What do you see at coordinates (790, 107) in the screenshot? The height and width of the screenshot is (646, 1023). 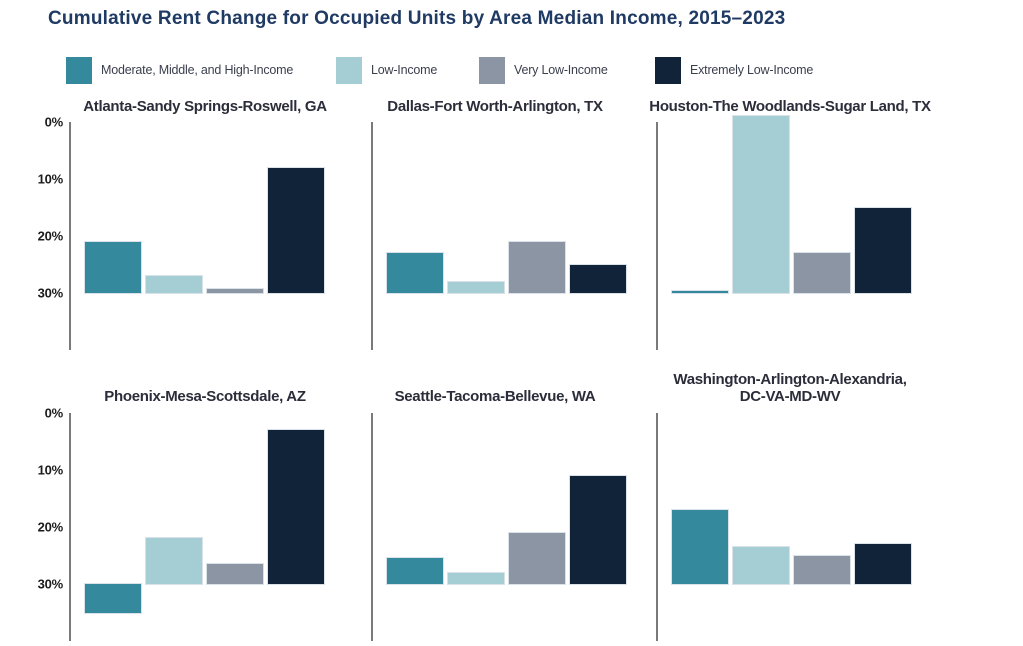 I see `chart-title: Houston-The Woodlands-Sugar Land, TX` at bounding box center [790, 107].